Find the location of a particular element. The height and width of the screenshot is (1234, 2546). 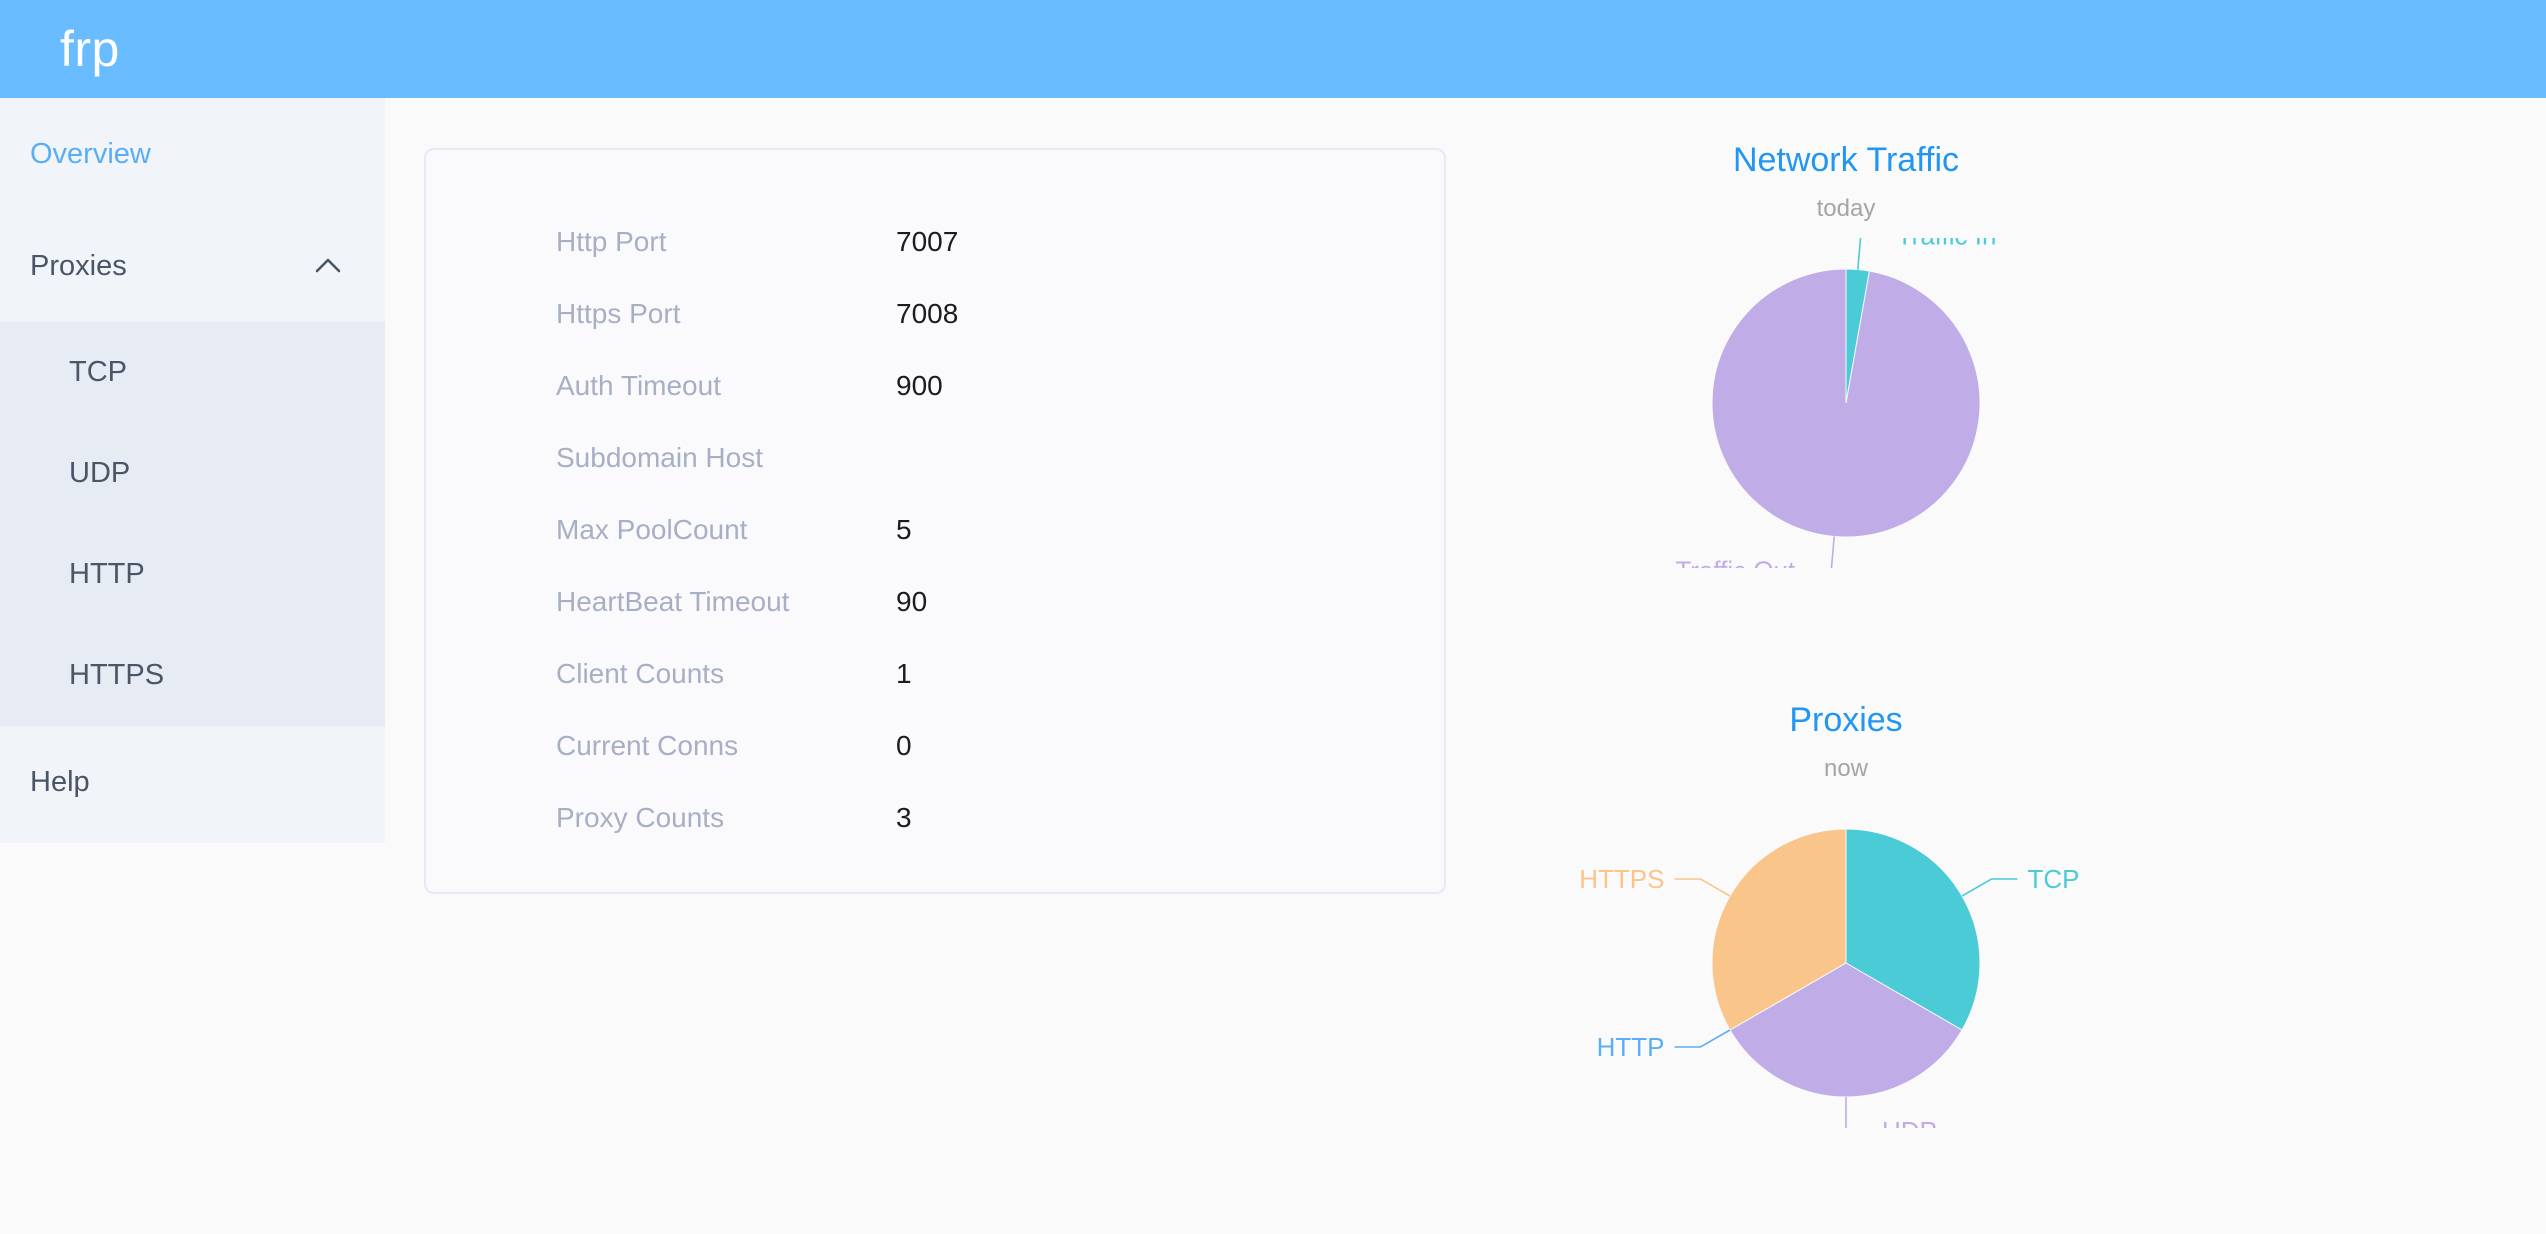

info-value: 7008 is located at coordinates (927, 313).